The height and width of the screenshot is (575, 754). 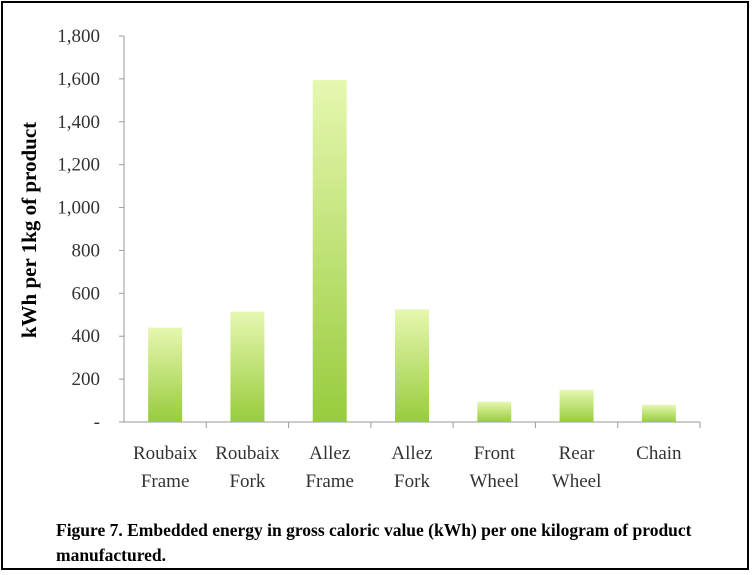 What do you see at coordinates (78, 122) in the screenshot?
I see `y-tick-label: 1,400` at bounding box center [78, 122].